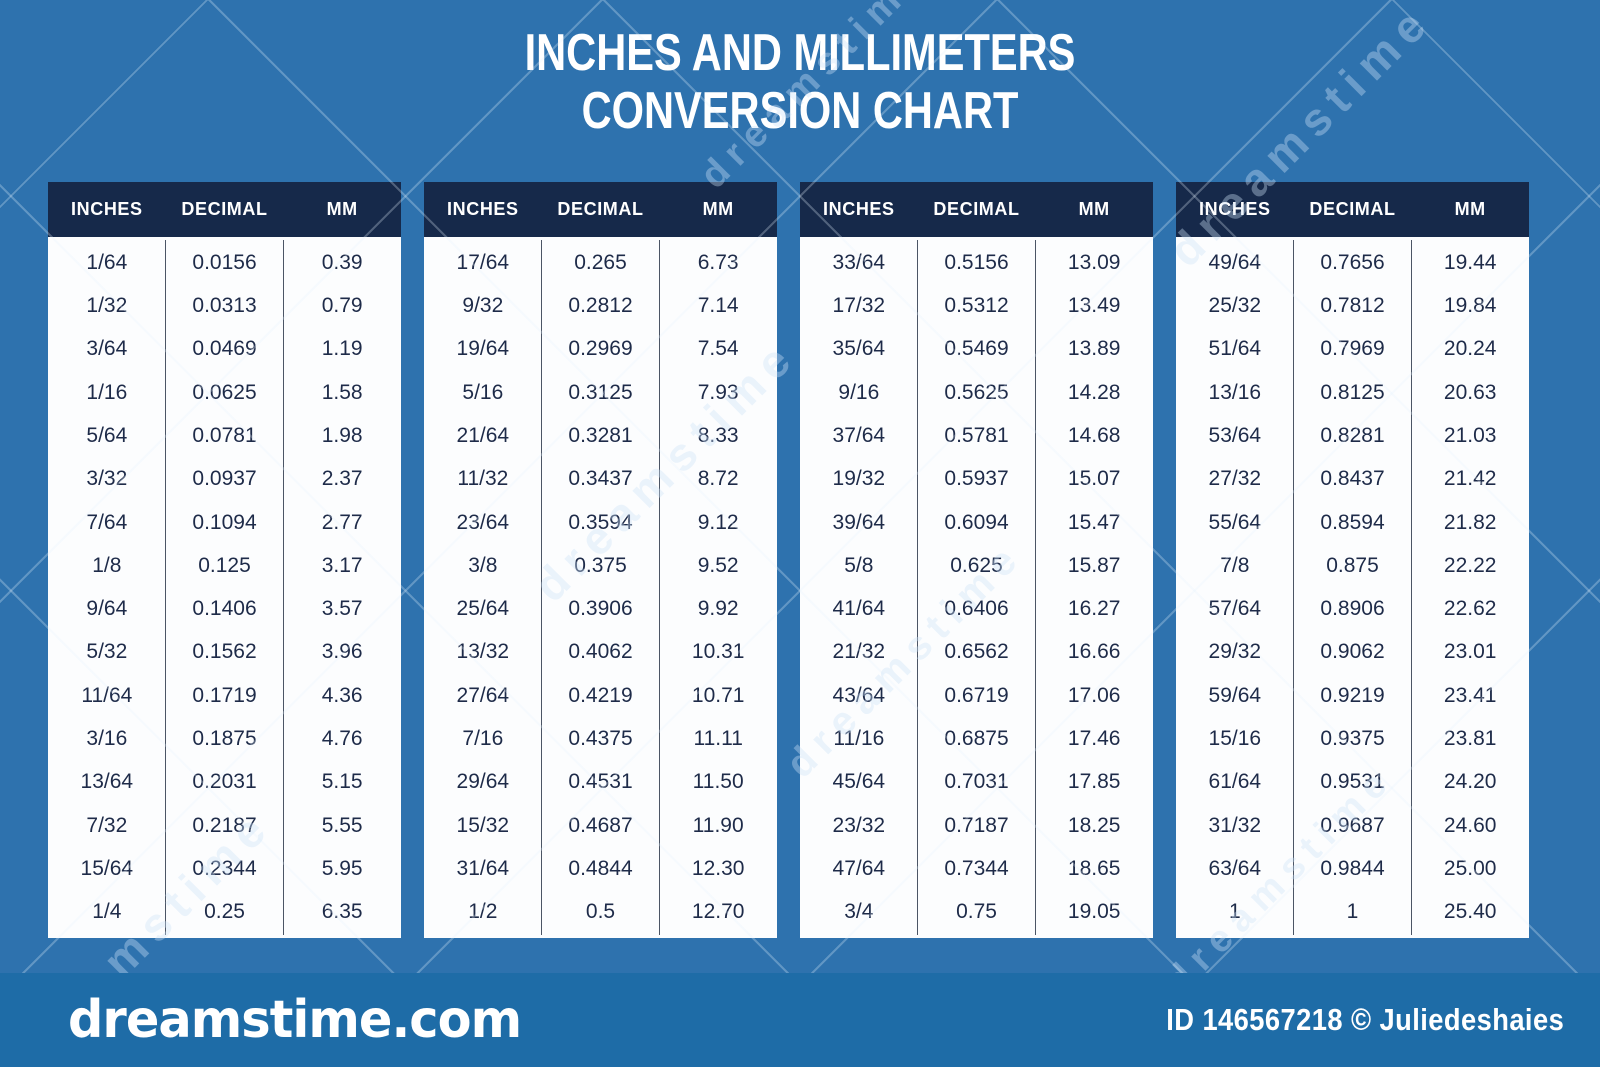  I want to click on table-cell: 0.5937, so click(976, 479).